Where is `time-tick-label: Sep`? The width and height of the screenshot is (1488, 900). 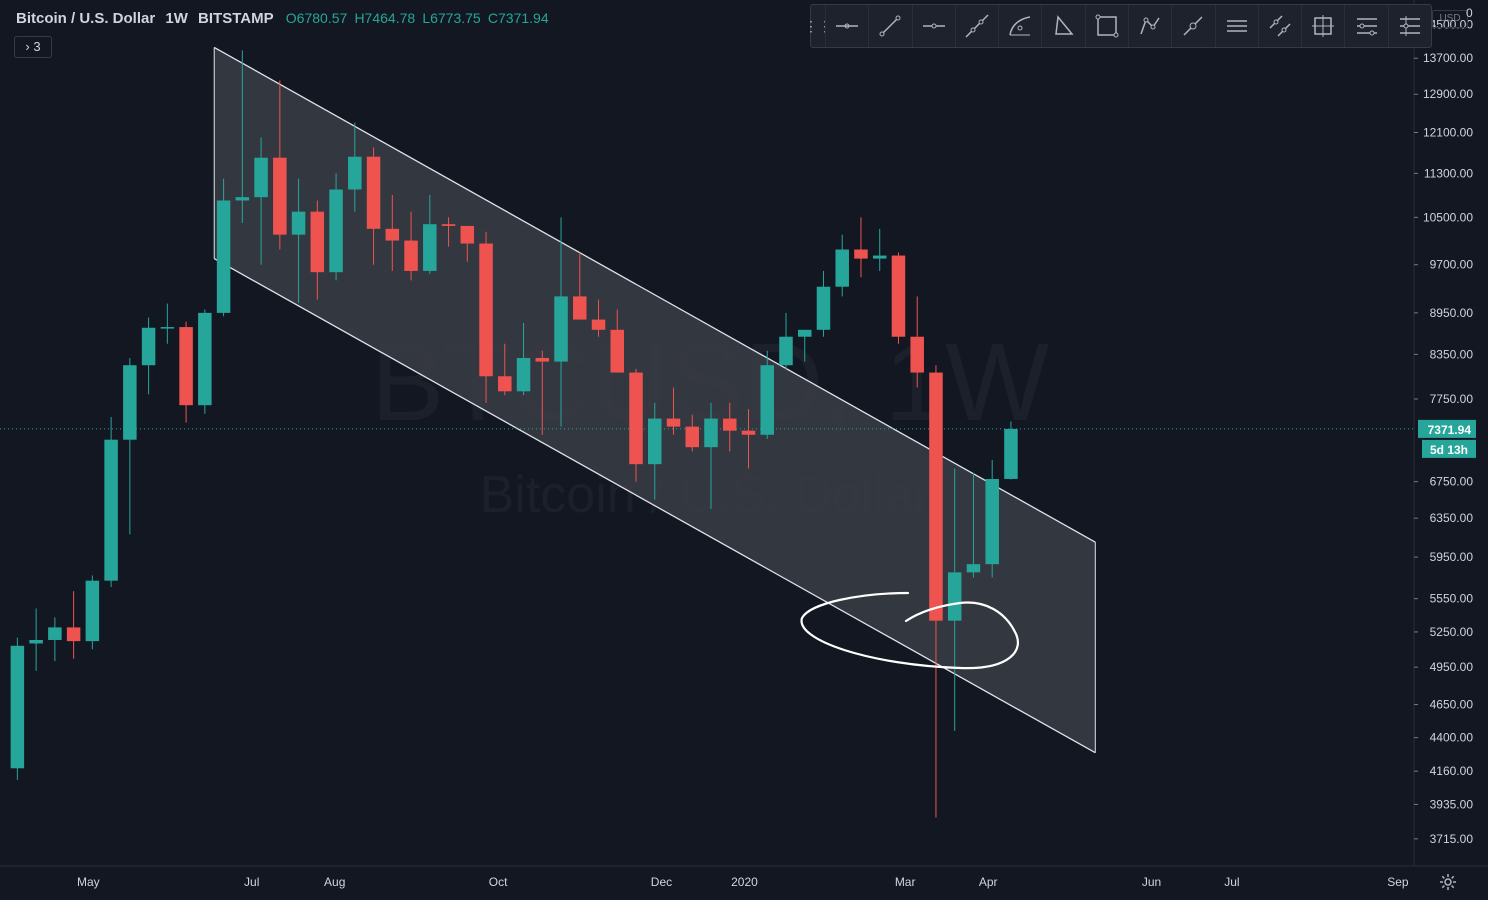
time-tick-label: Sep is located at coordinates (1398, 882).